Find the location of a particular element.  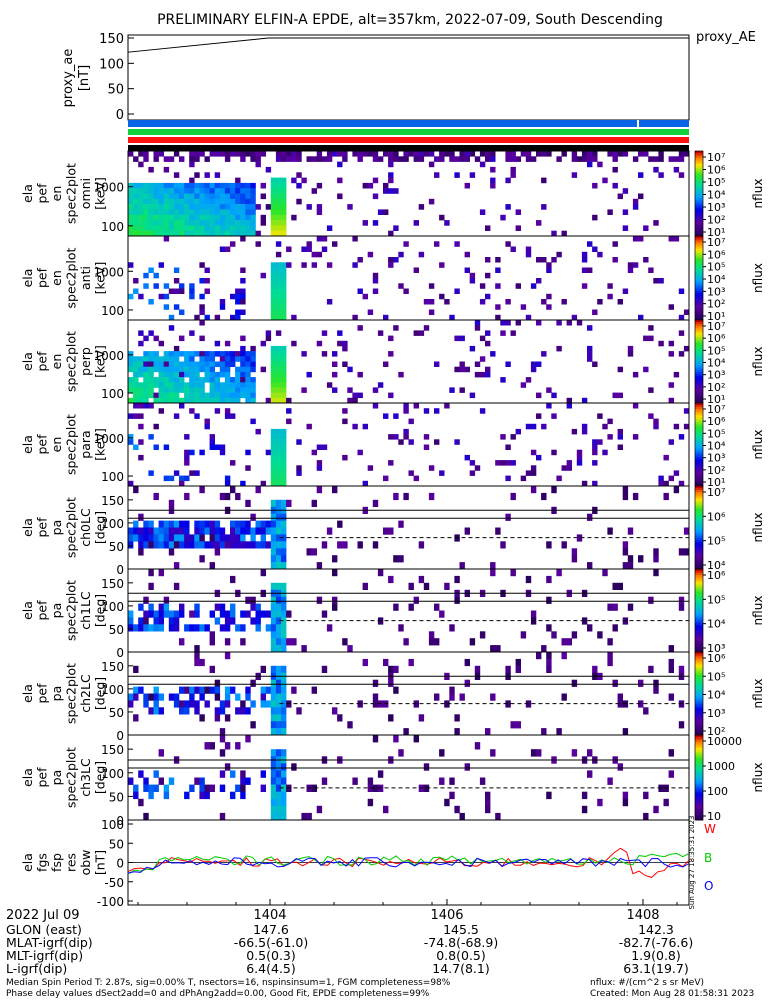

tick-label: 100 is located at coordinates (112, 607).